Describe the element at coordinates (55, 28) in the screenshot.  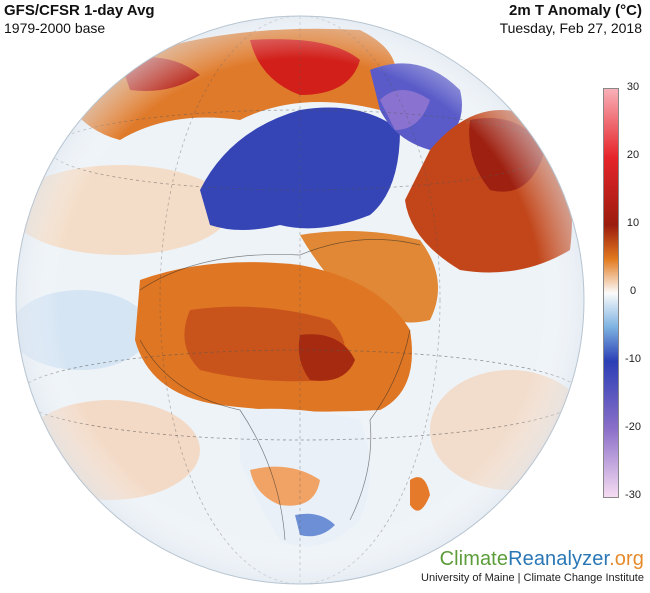
I see `baseline-label: 1979-2000 base` at that location.